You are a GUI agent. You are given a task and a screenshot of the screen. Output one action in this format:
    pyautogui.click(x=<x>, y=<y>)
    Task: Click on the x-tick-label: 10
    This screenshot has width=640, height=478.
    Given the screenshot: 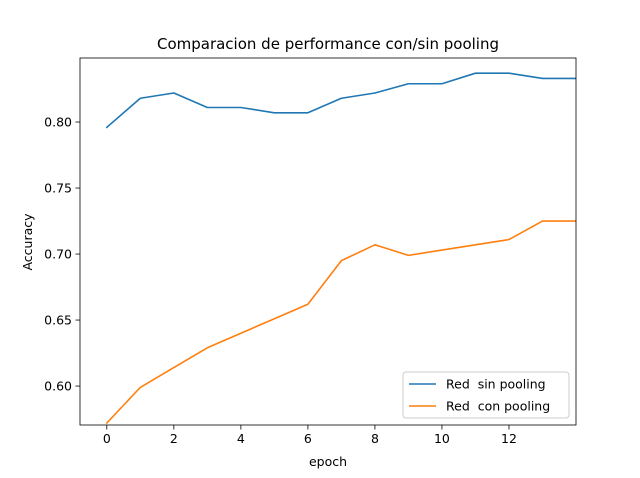 What is the action you would take?
    pyautogui.click(x=442, y=438)
    